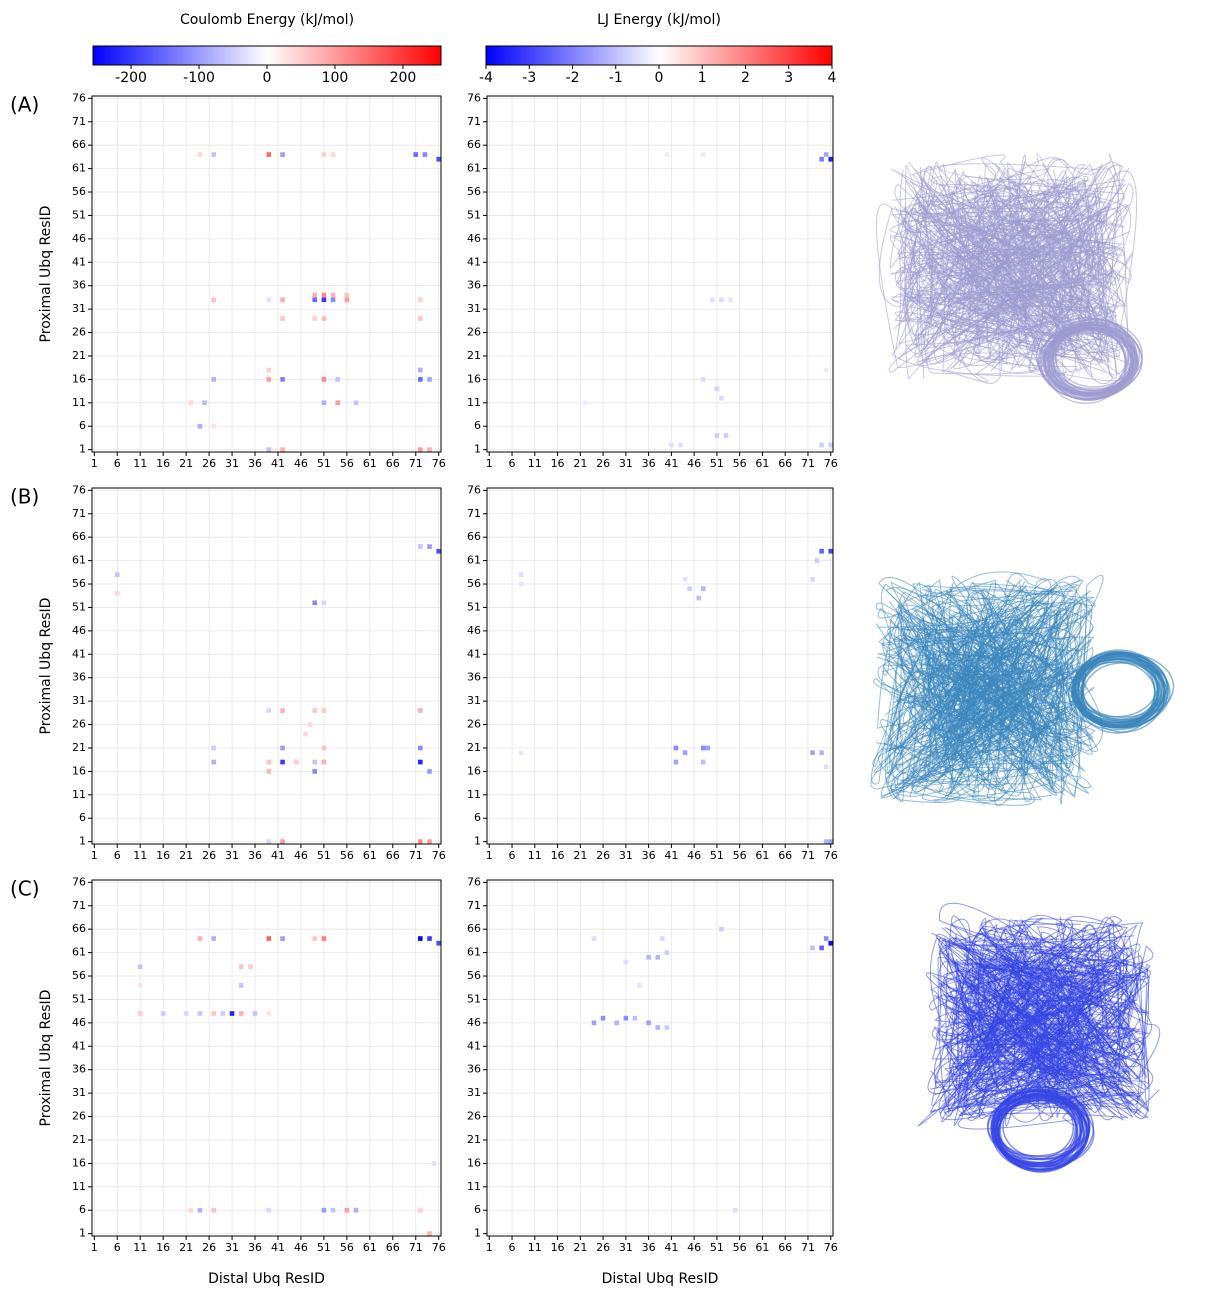 This screenshot has width=1212, height=1291. What do you see at coordinates (266, 1279) in the screenshot?
I see `x-axis-label: Distal Ubq ResID` at bounding box center [266, 1279].